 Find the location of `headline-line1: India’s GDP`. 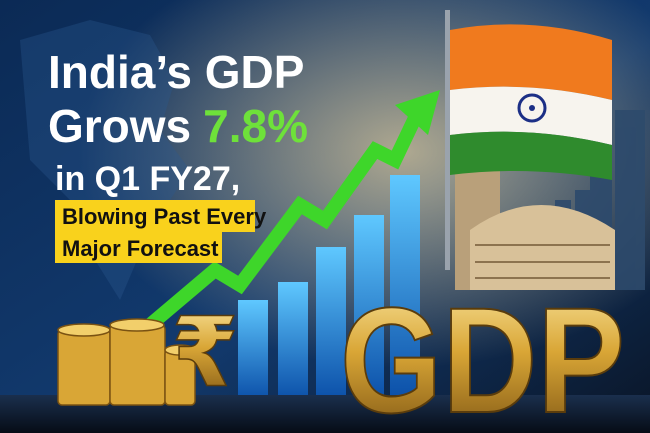

headline-line1: India’s GDP is located at coordinates (176, 72).